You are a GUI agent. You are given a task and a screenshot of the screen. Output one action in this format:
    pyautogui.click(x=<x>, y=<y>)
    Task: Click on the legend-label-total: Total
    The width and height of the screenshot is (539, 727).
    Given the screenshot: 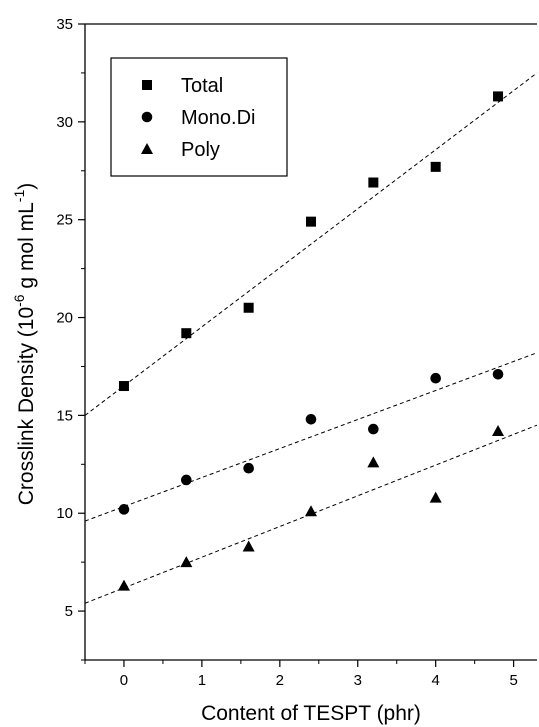 What is the action you would take?
    pyautogui.click(x=202, y=86)
    